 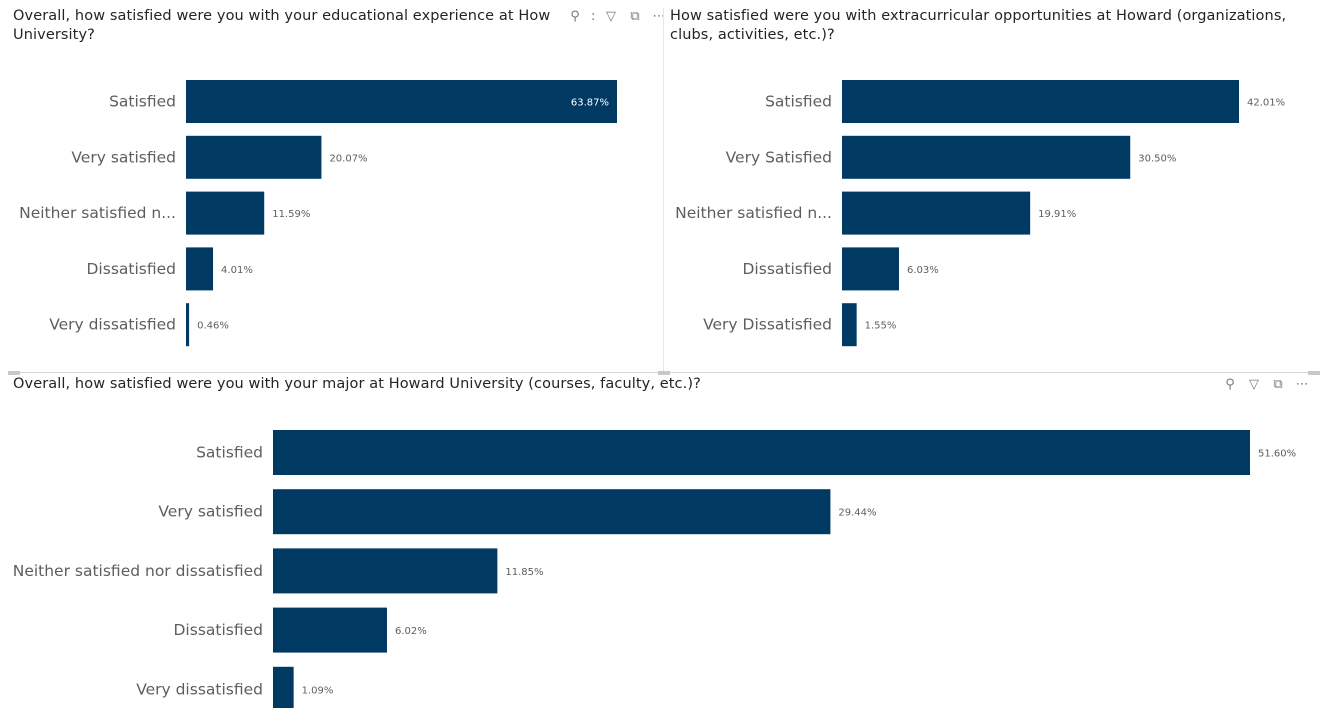 What do you see at coordinates (752, 35) in the screenshot?
I see `chart2-title-line2: clubs, activities, etc.)?` at bounding box center [752, 35].